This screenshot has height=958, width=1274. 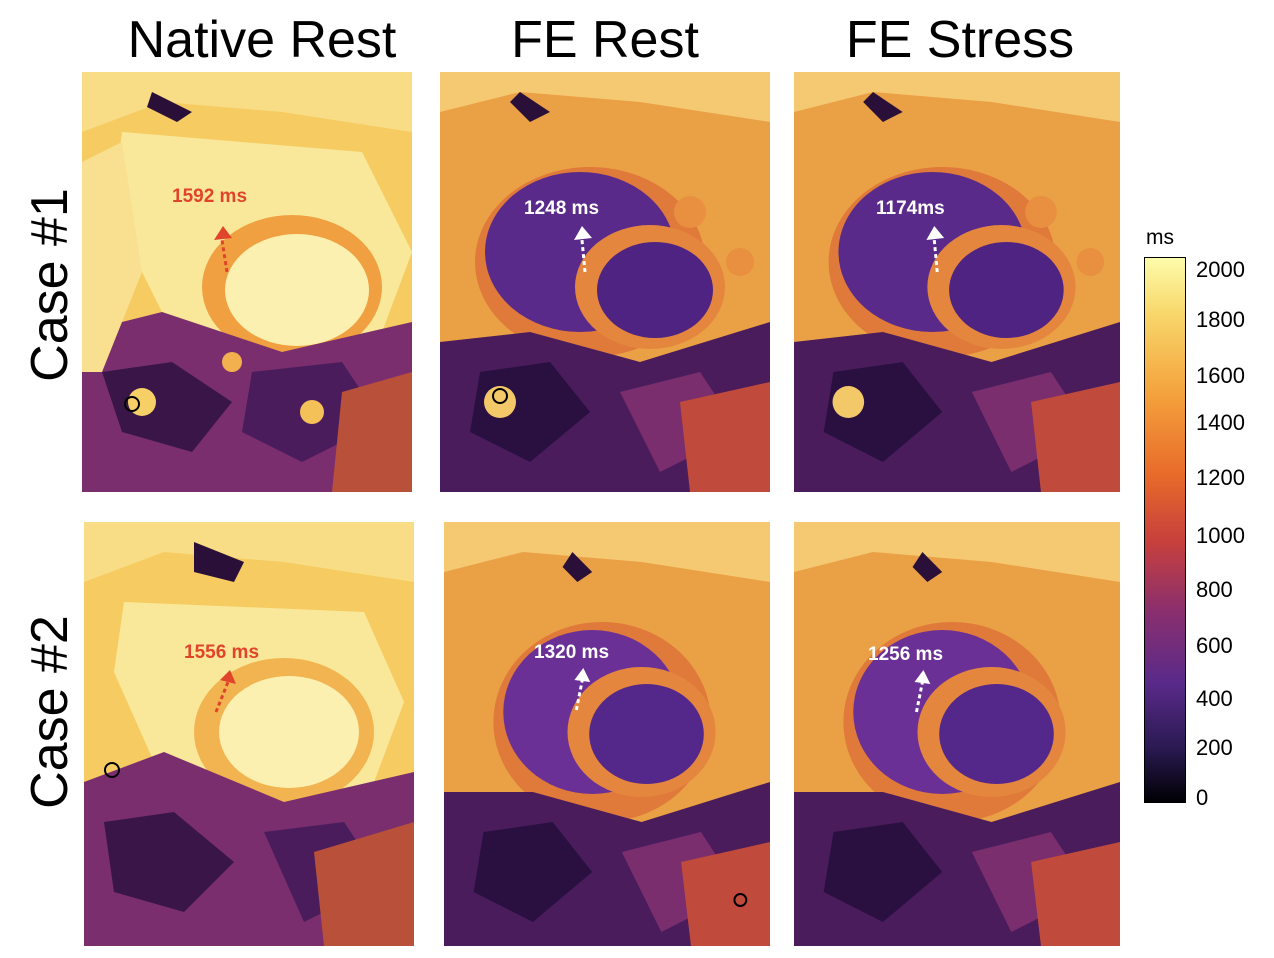 What do you see at coordinates (906, 654) in the screenshot?
I see `measurement-case2-fe-stress: 1256 ms` at bounding box center [906, 654].